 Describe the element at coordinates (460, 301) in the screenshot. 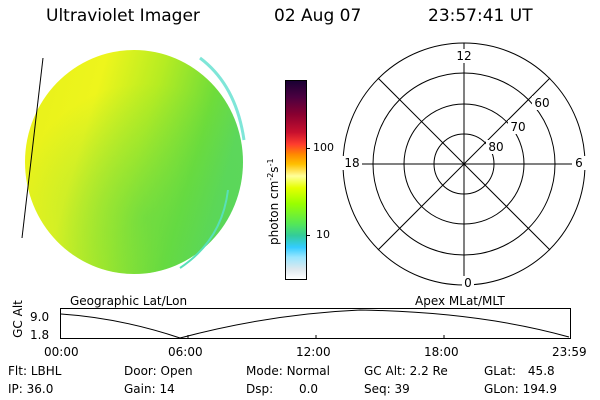

I see `apex-coords-label: Apex MLat/MLT` at that location.